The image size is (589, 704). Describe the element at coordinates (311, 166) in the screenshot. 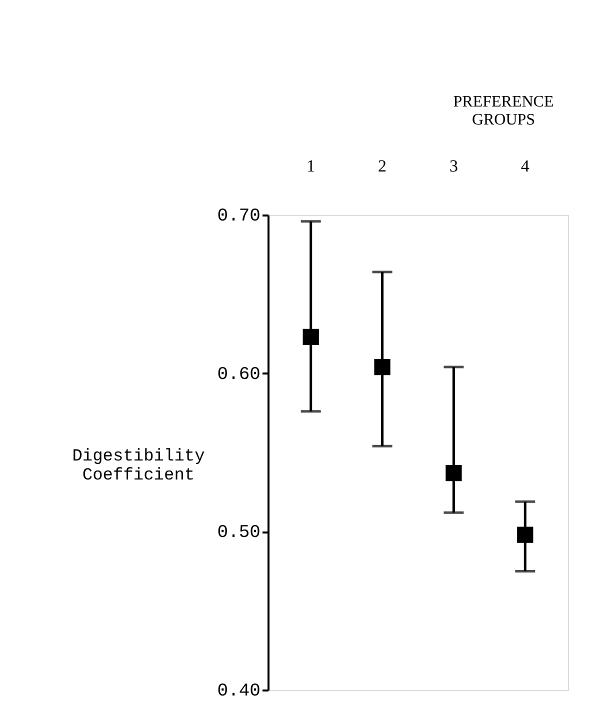

I see `x-tick-label: 1` at that location.